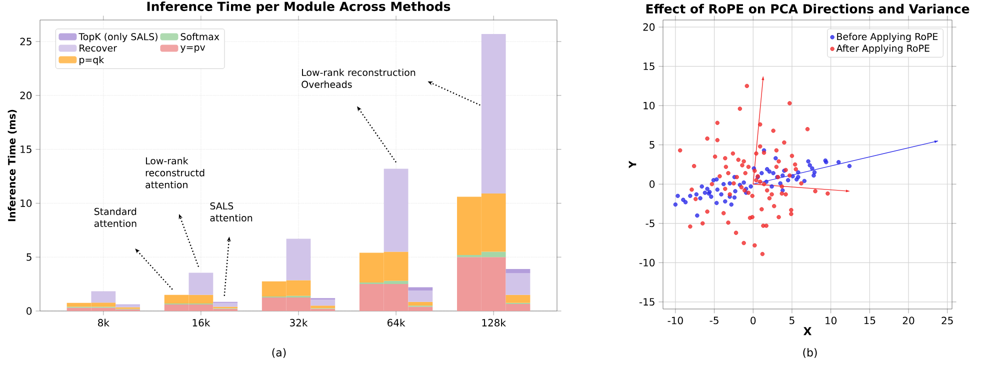 The height and width of the screenshot is (370, 997). What do you see at coordinates (714, 320) in the screenshot?
I see `x-tick-label: -5` at bounding box center [714, 320].